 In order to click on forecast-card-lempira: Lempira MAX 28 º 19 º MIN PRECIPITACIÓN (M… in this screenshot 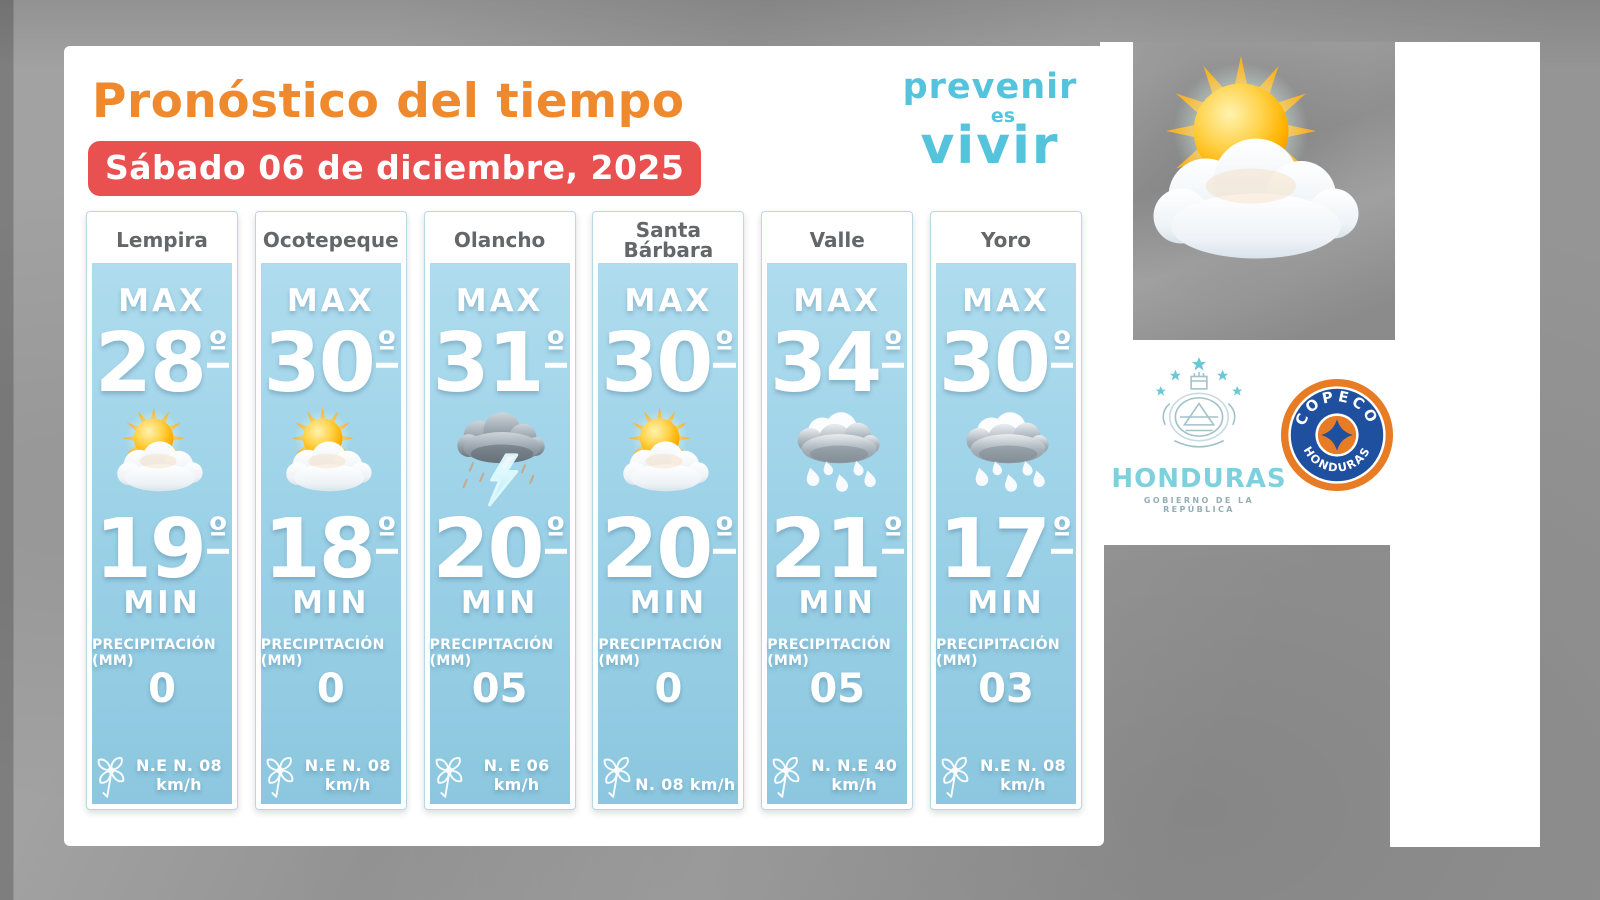, I will do `click(162, 510)`.